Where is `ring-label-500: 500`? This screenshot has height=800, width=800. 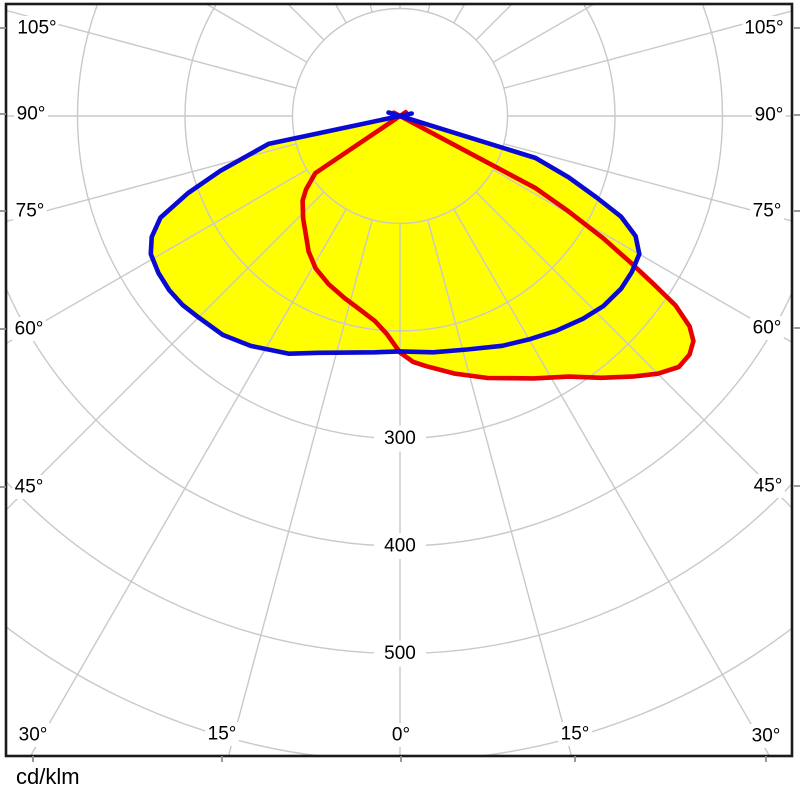
ring-label-500: 500 is located at coordinates (400, 653).